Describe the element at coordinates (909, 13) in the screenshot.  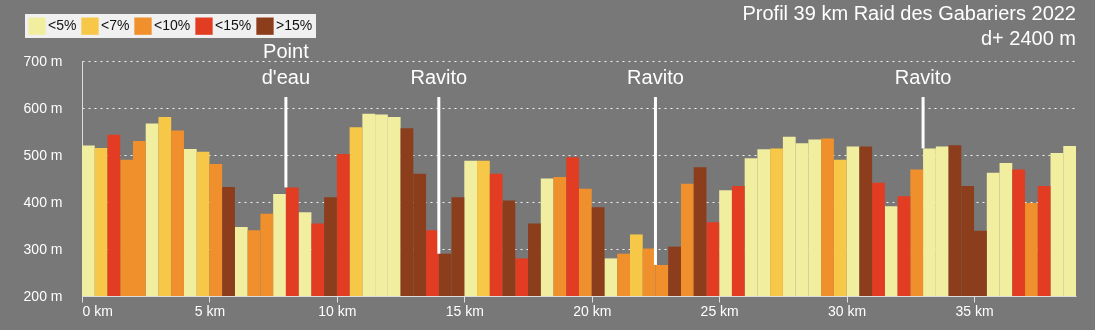
I see `chart-title: Profil 39 km Raid des Gabariers 2022` at that location.